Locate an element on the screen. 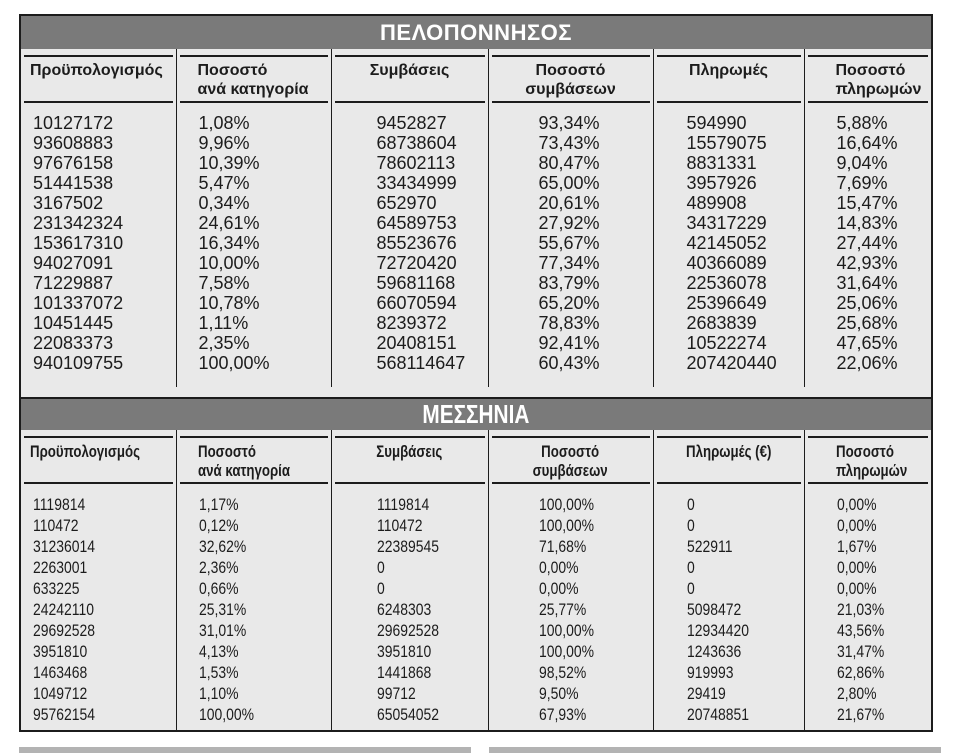  cell-payments: 42145052 is located at coordinates (729, 243).